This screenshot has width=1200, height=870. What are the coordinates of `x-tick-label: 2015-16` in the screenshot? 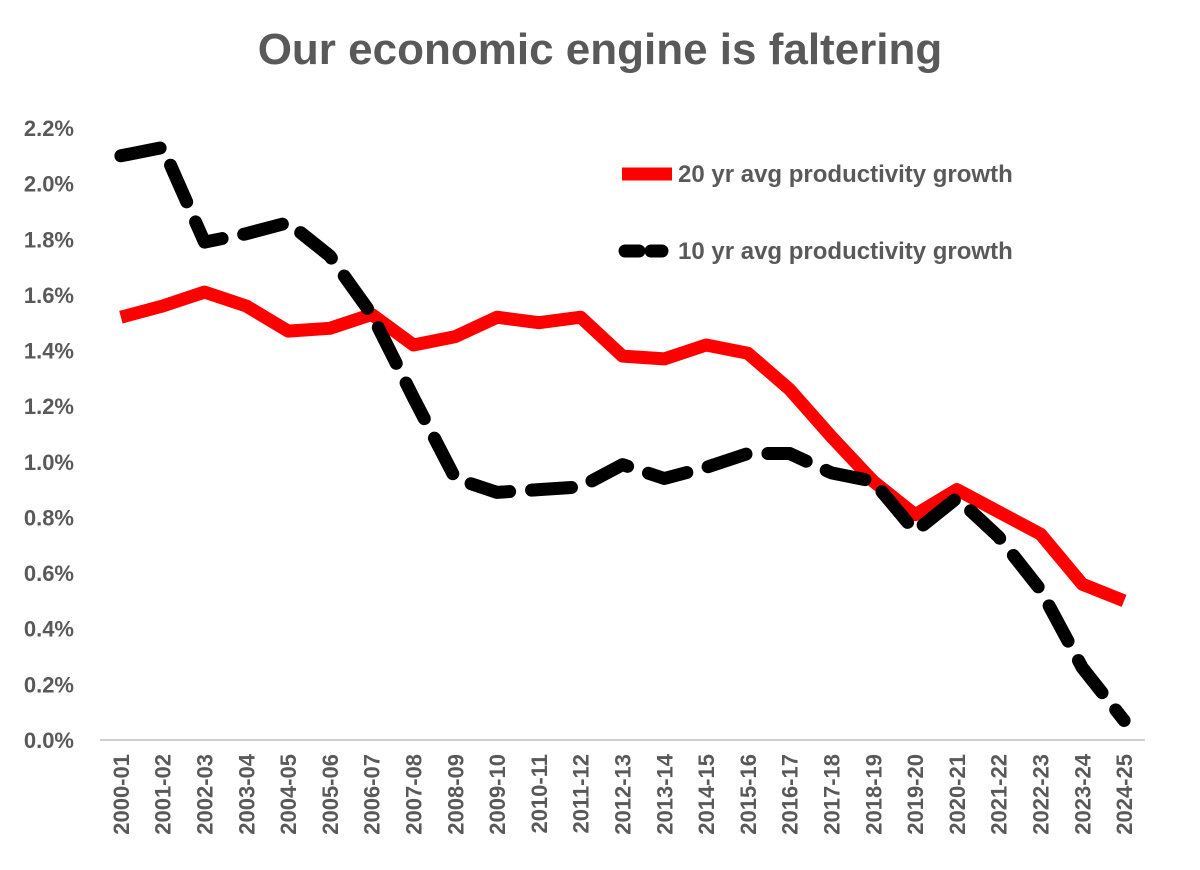 It's located at (748, 794).